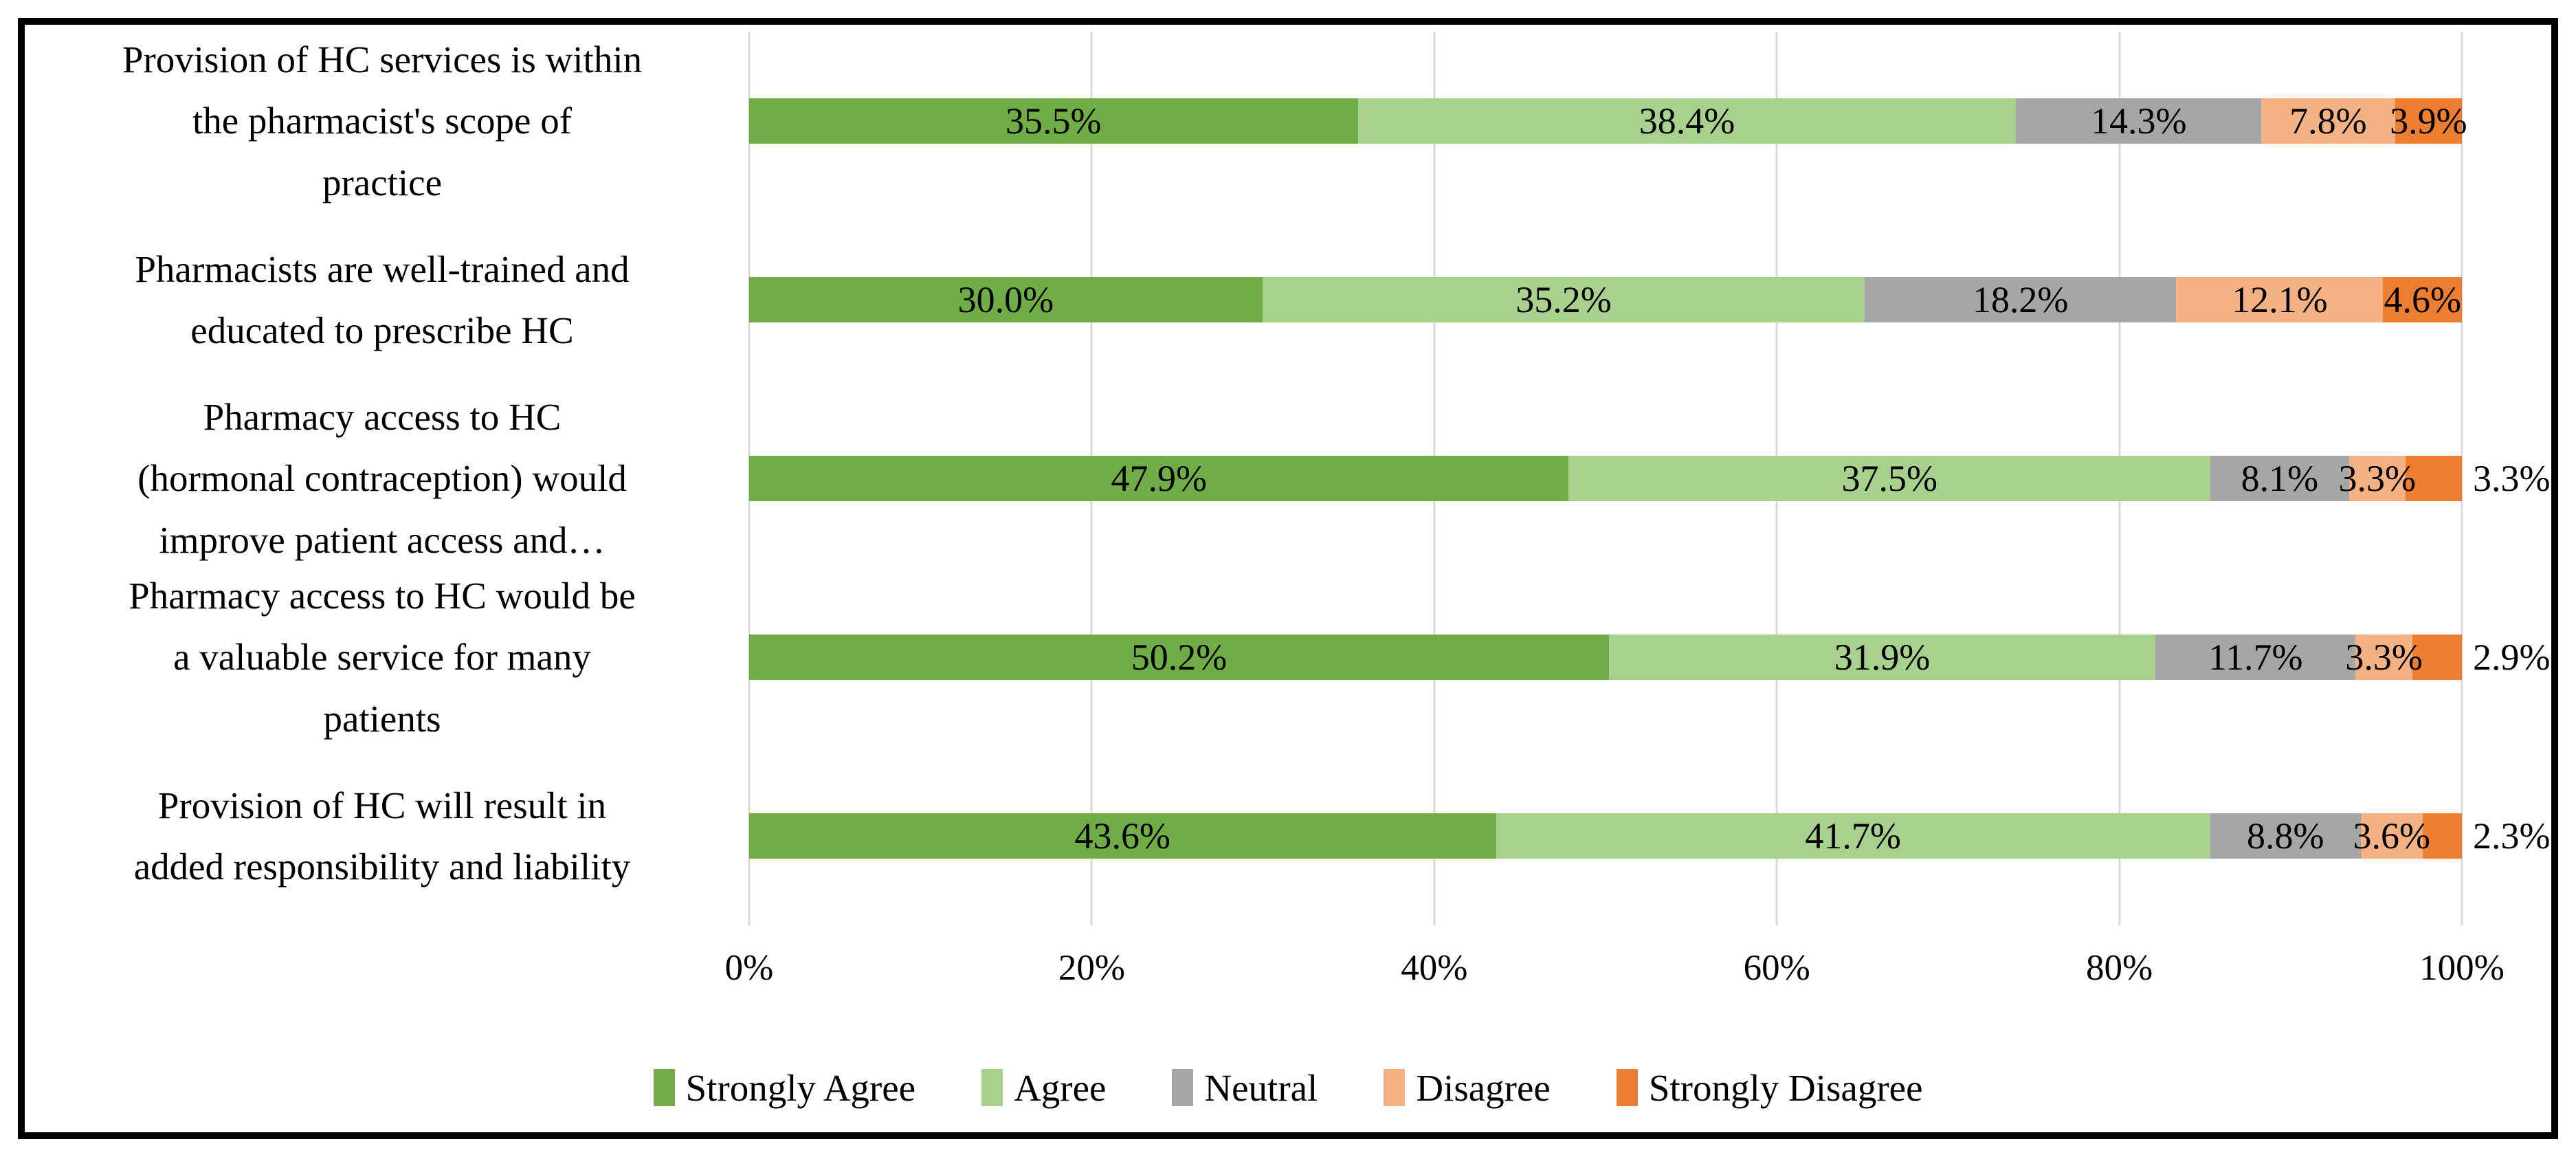 Image resolution: width=2576 pixels, height=1157 pixels. I want to click on bar-segment-disagree: 12.1%, so click(2280, 299).